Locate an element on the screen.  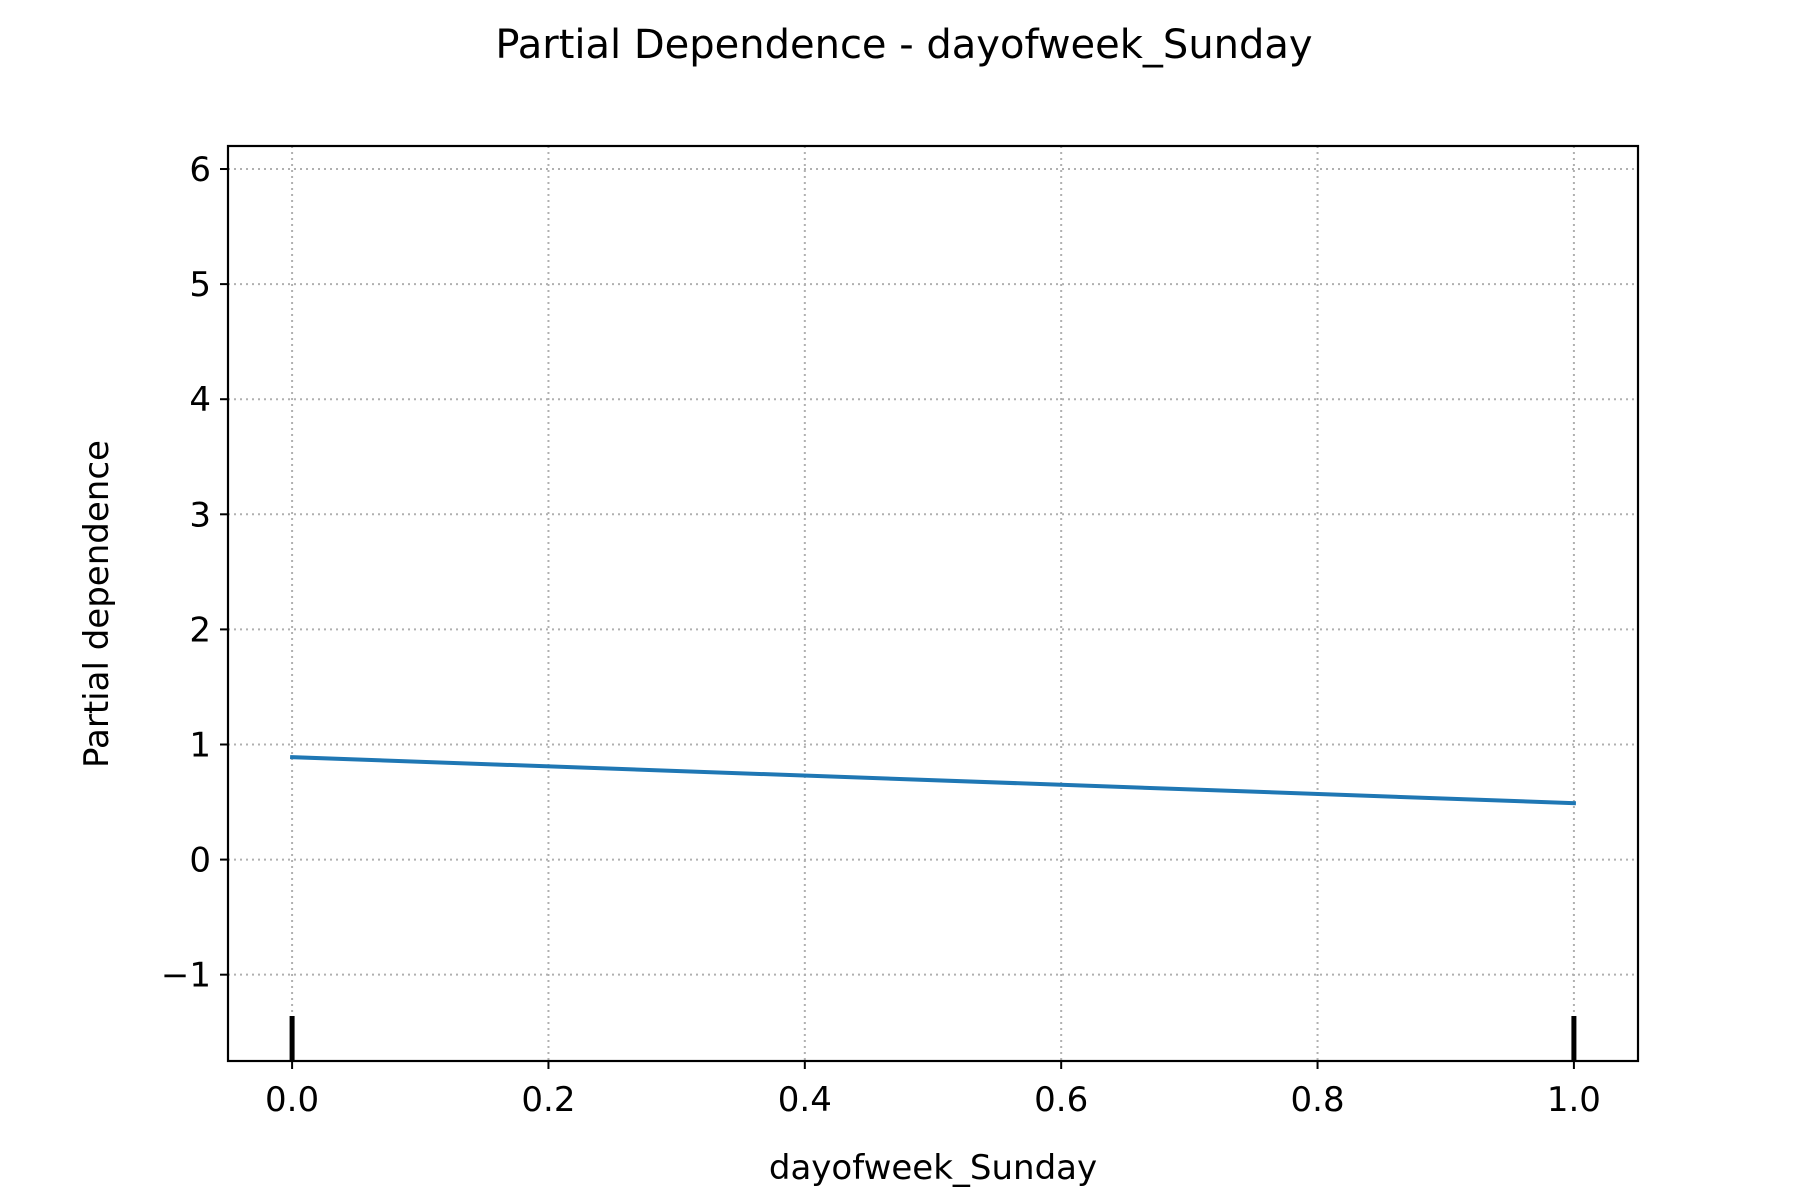
x-axis-ticks: 0.0 0.2 0.4 0.6 0.8 1.0 is located at coordinates (933, 1090).